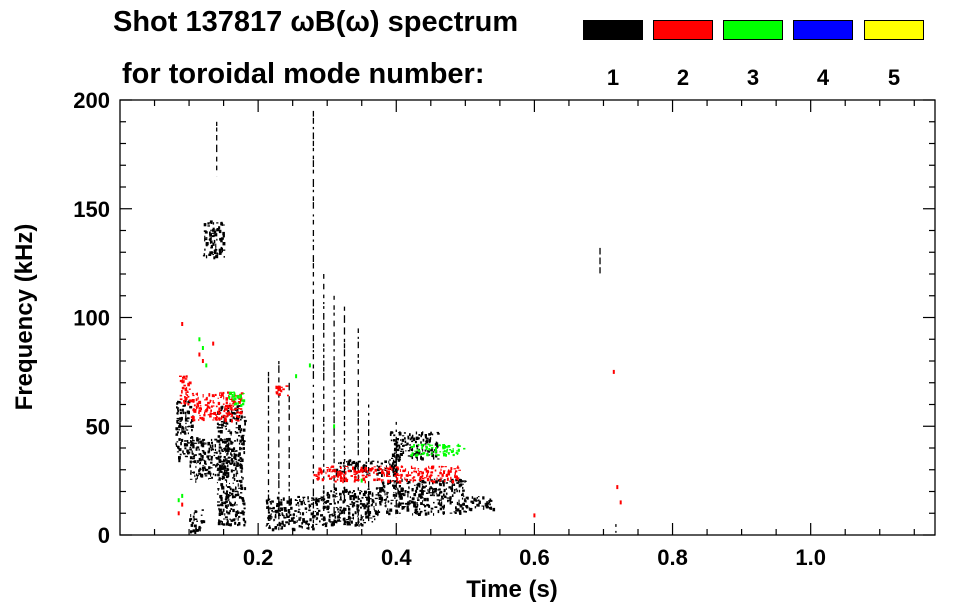 This screenshot has height=615, width=963. What do you see at coordinates (178, 500) in the screenshot?
I see `spectrum-point` at bounding box center [178, 500].